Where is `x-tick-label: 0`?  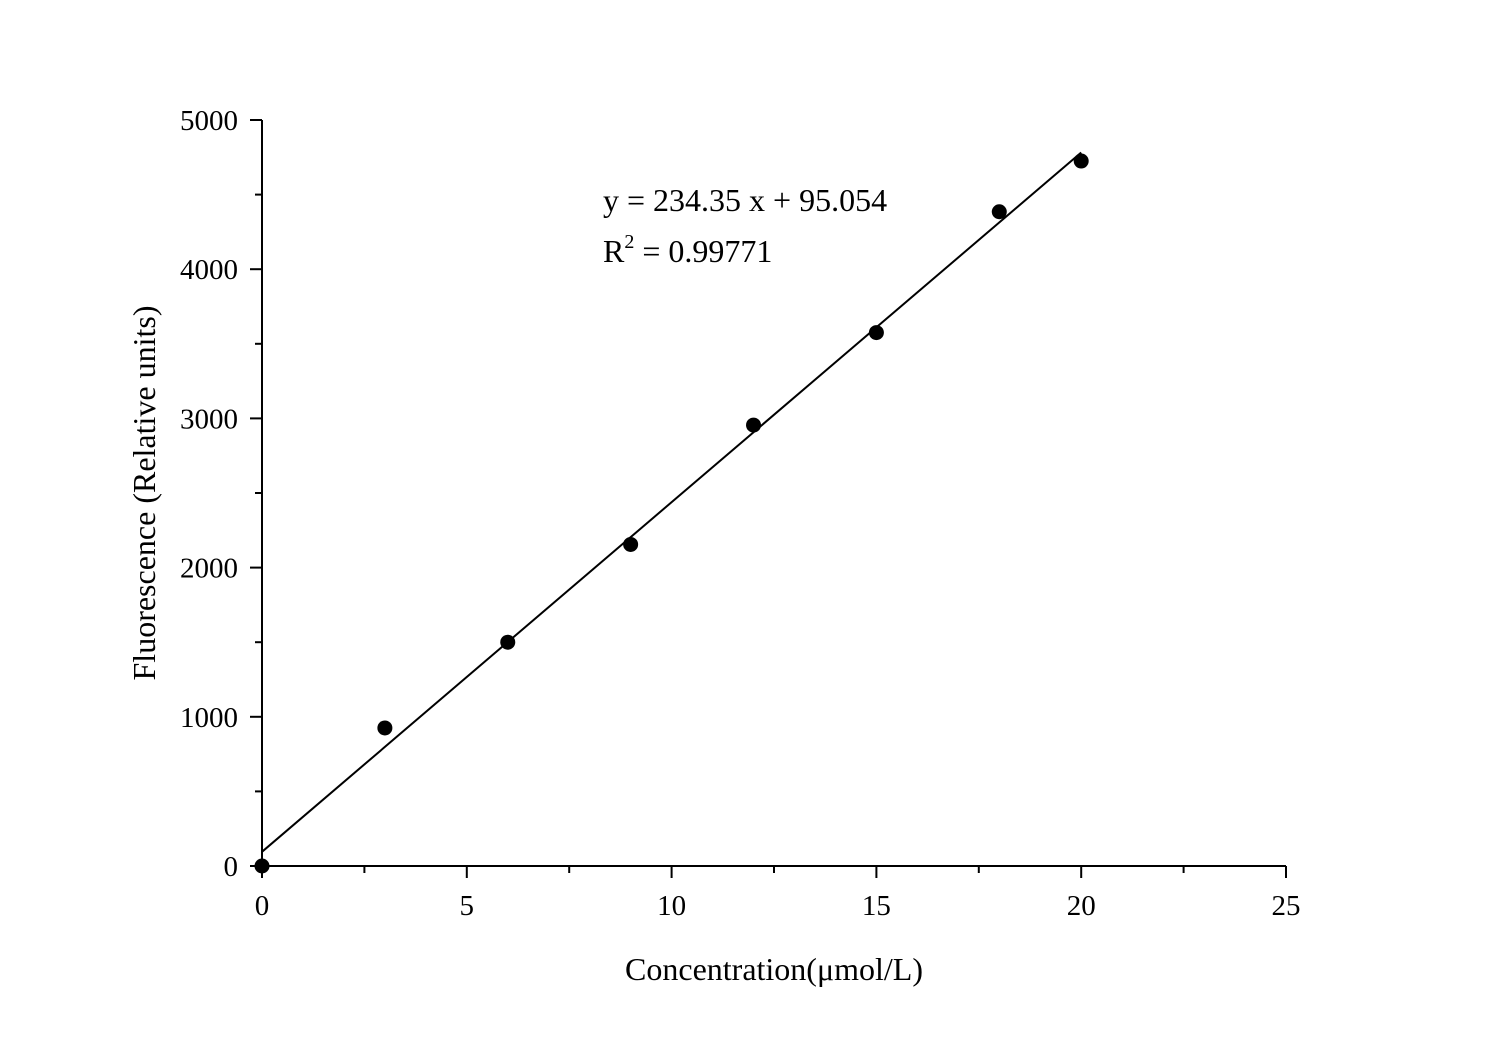
x-tick-label: 0 is located at coordinates (262, 906).